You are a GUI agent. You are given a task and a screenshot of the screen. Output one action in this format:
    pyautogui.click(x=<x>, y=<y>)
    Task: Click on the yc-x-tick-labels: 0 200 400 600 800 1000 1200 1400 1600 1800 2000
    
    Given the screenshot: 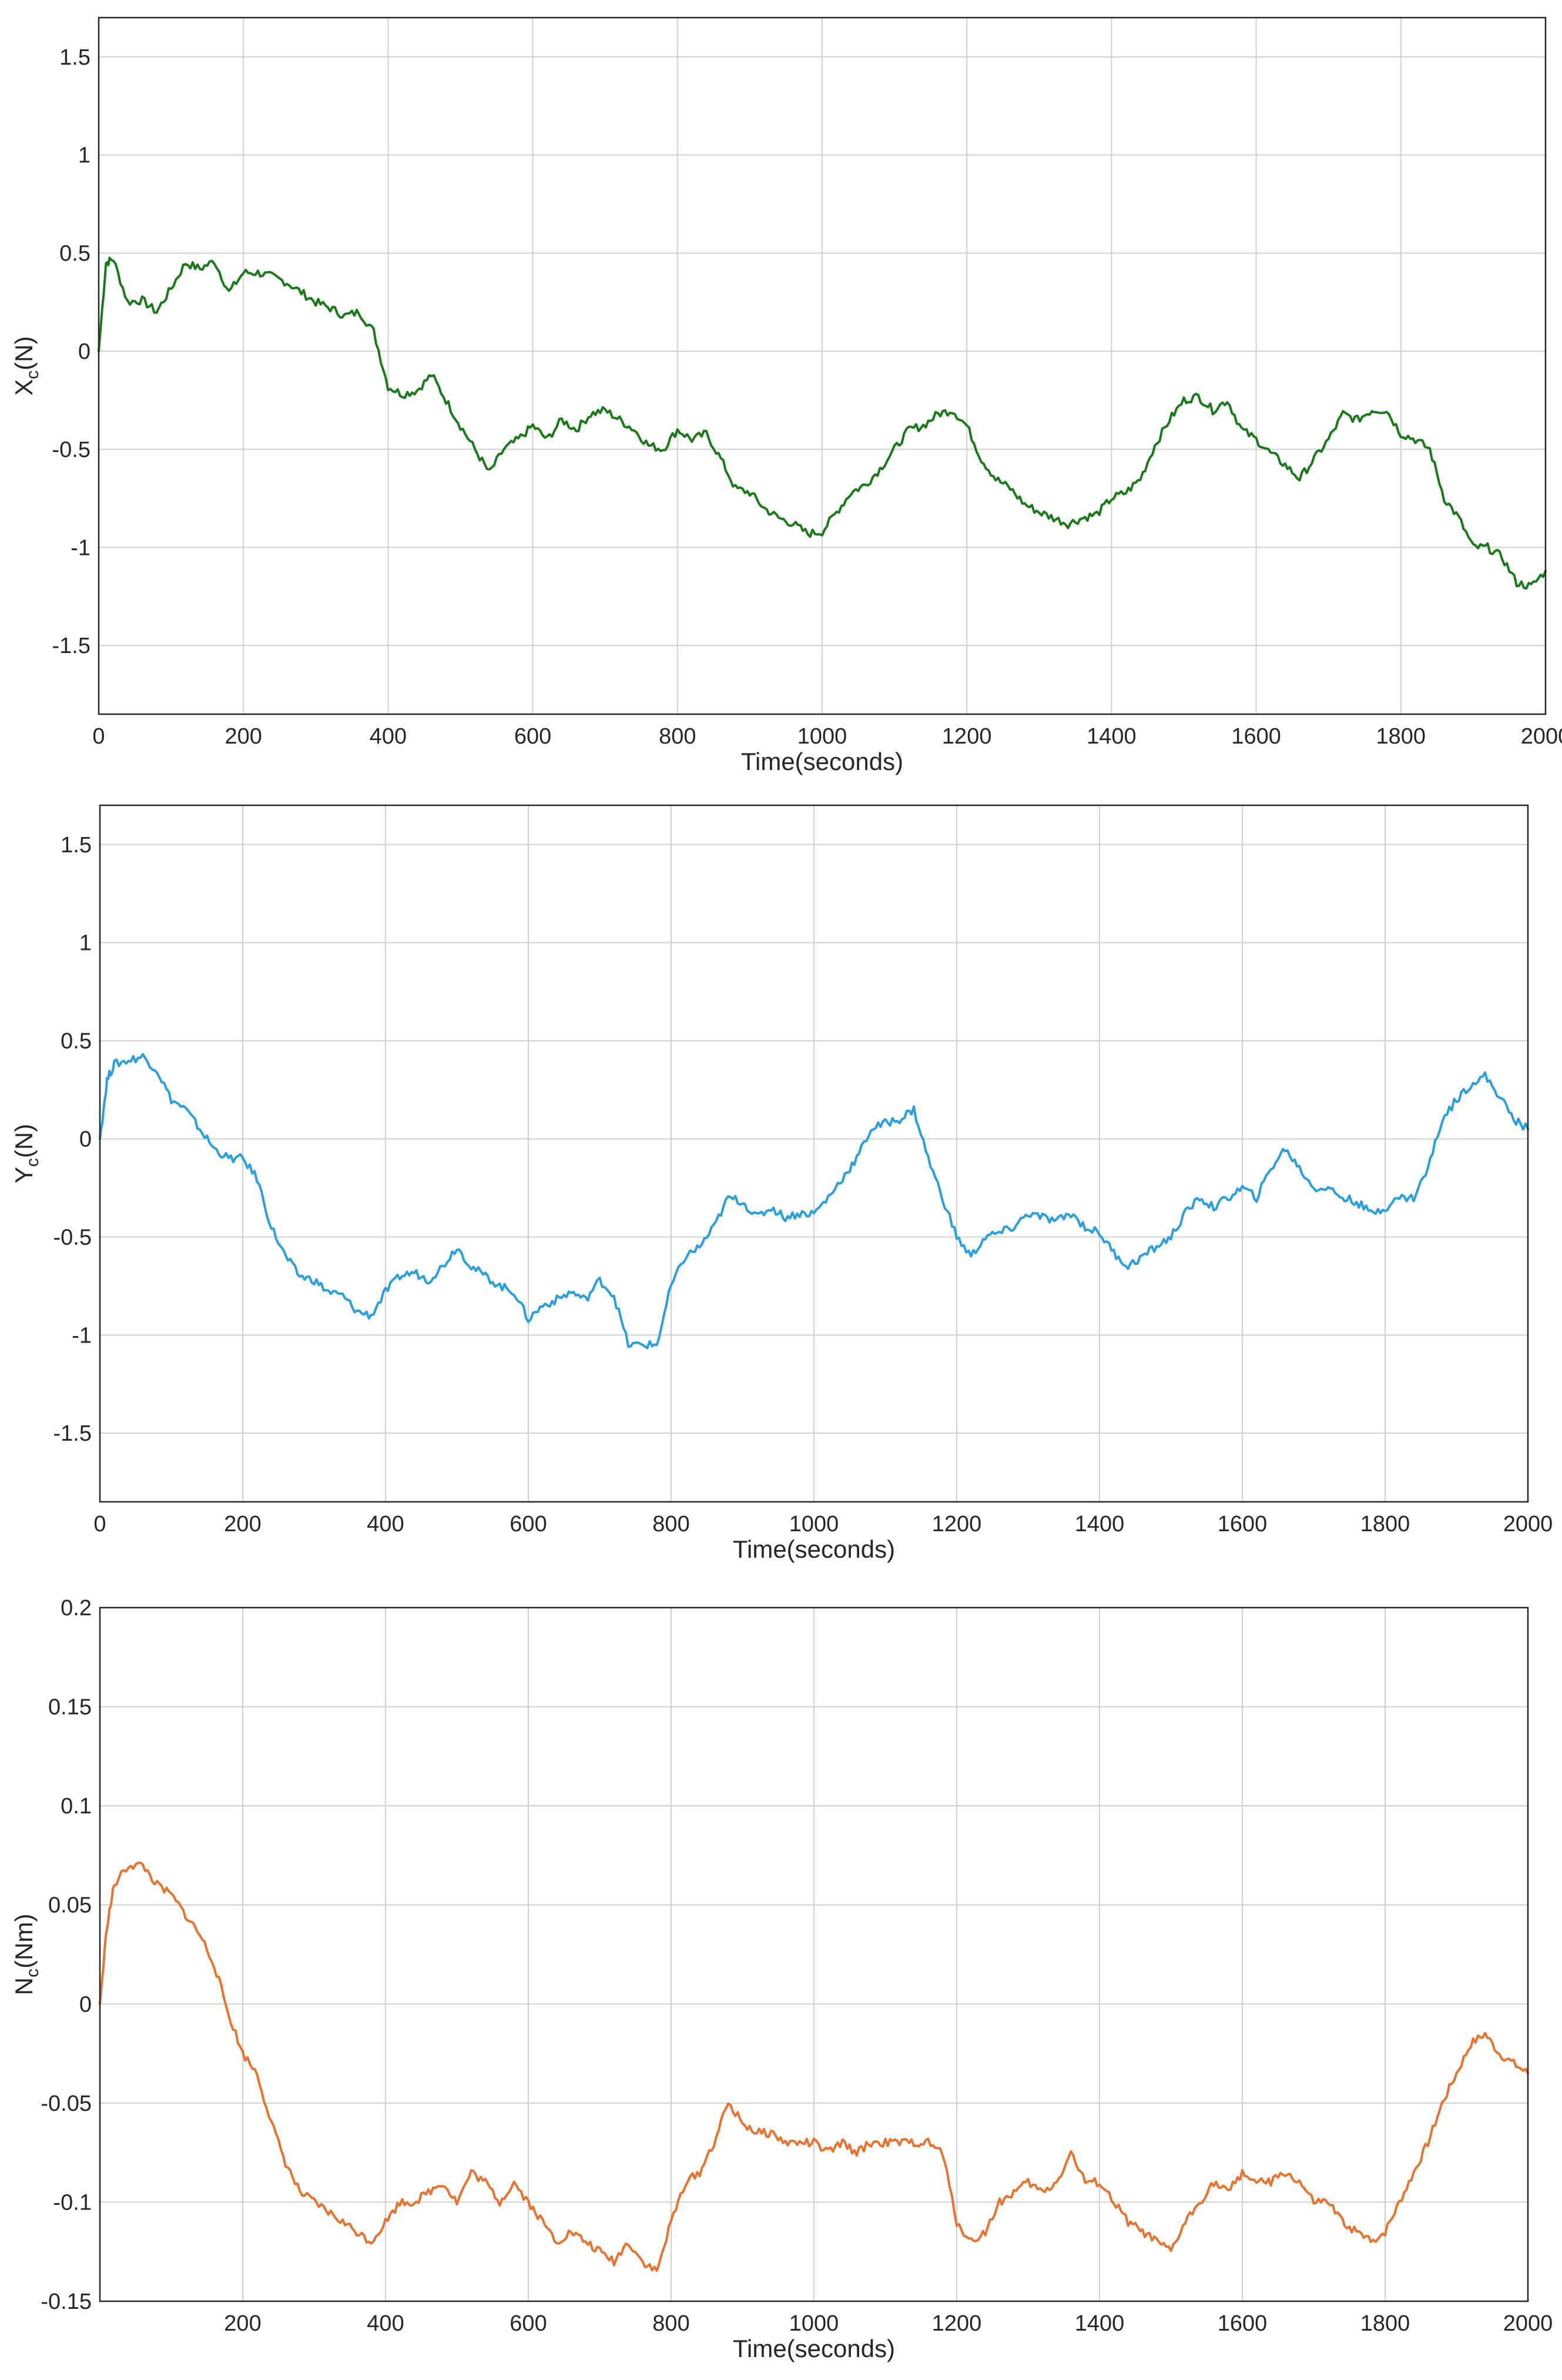 What is the action you would take?
    pyautogui.click(x=823, y=1524)
    